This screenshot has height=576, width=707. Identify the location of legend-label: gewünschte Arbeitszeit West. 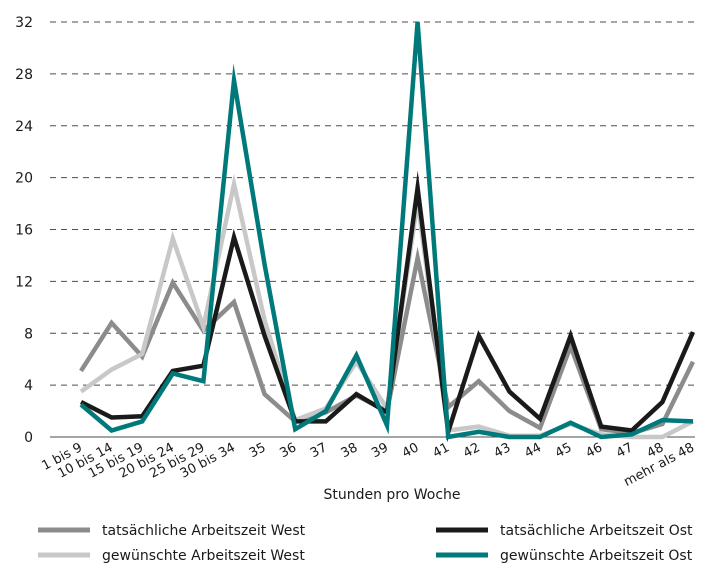
(203, 556).